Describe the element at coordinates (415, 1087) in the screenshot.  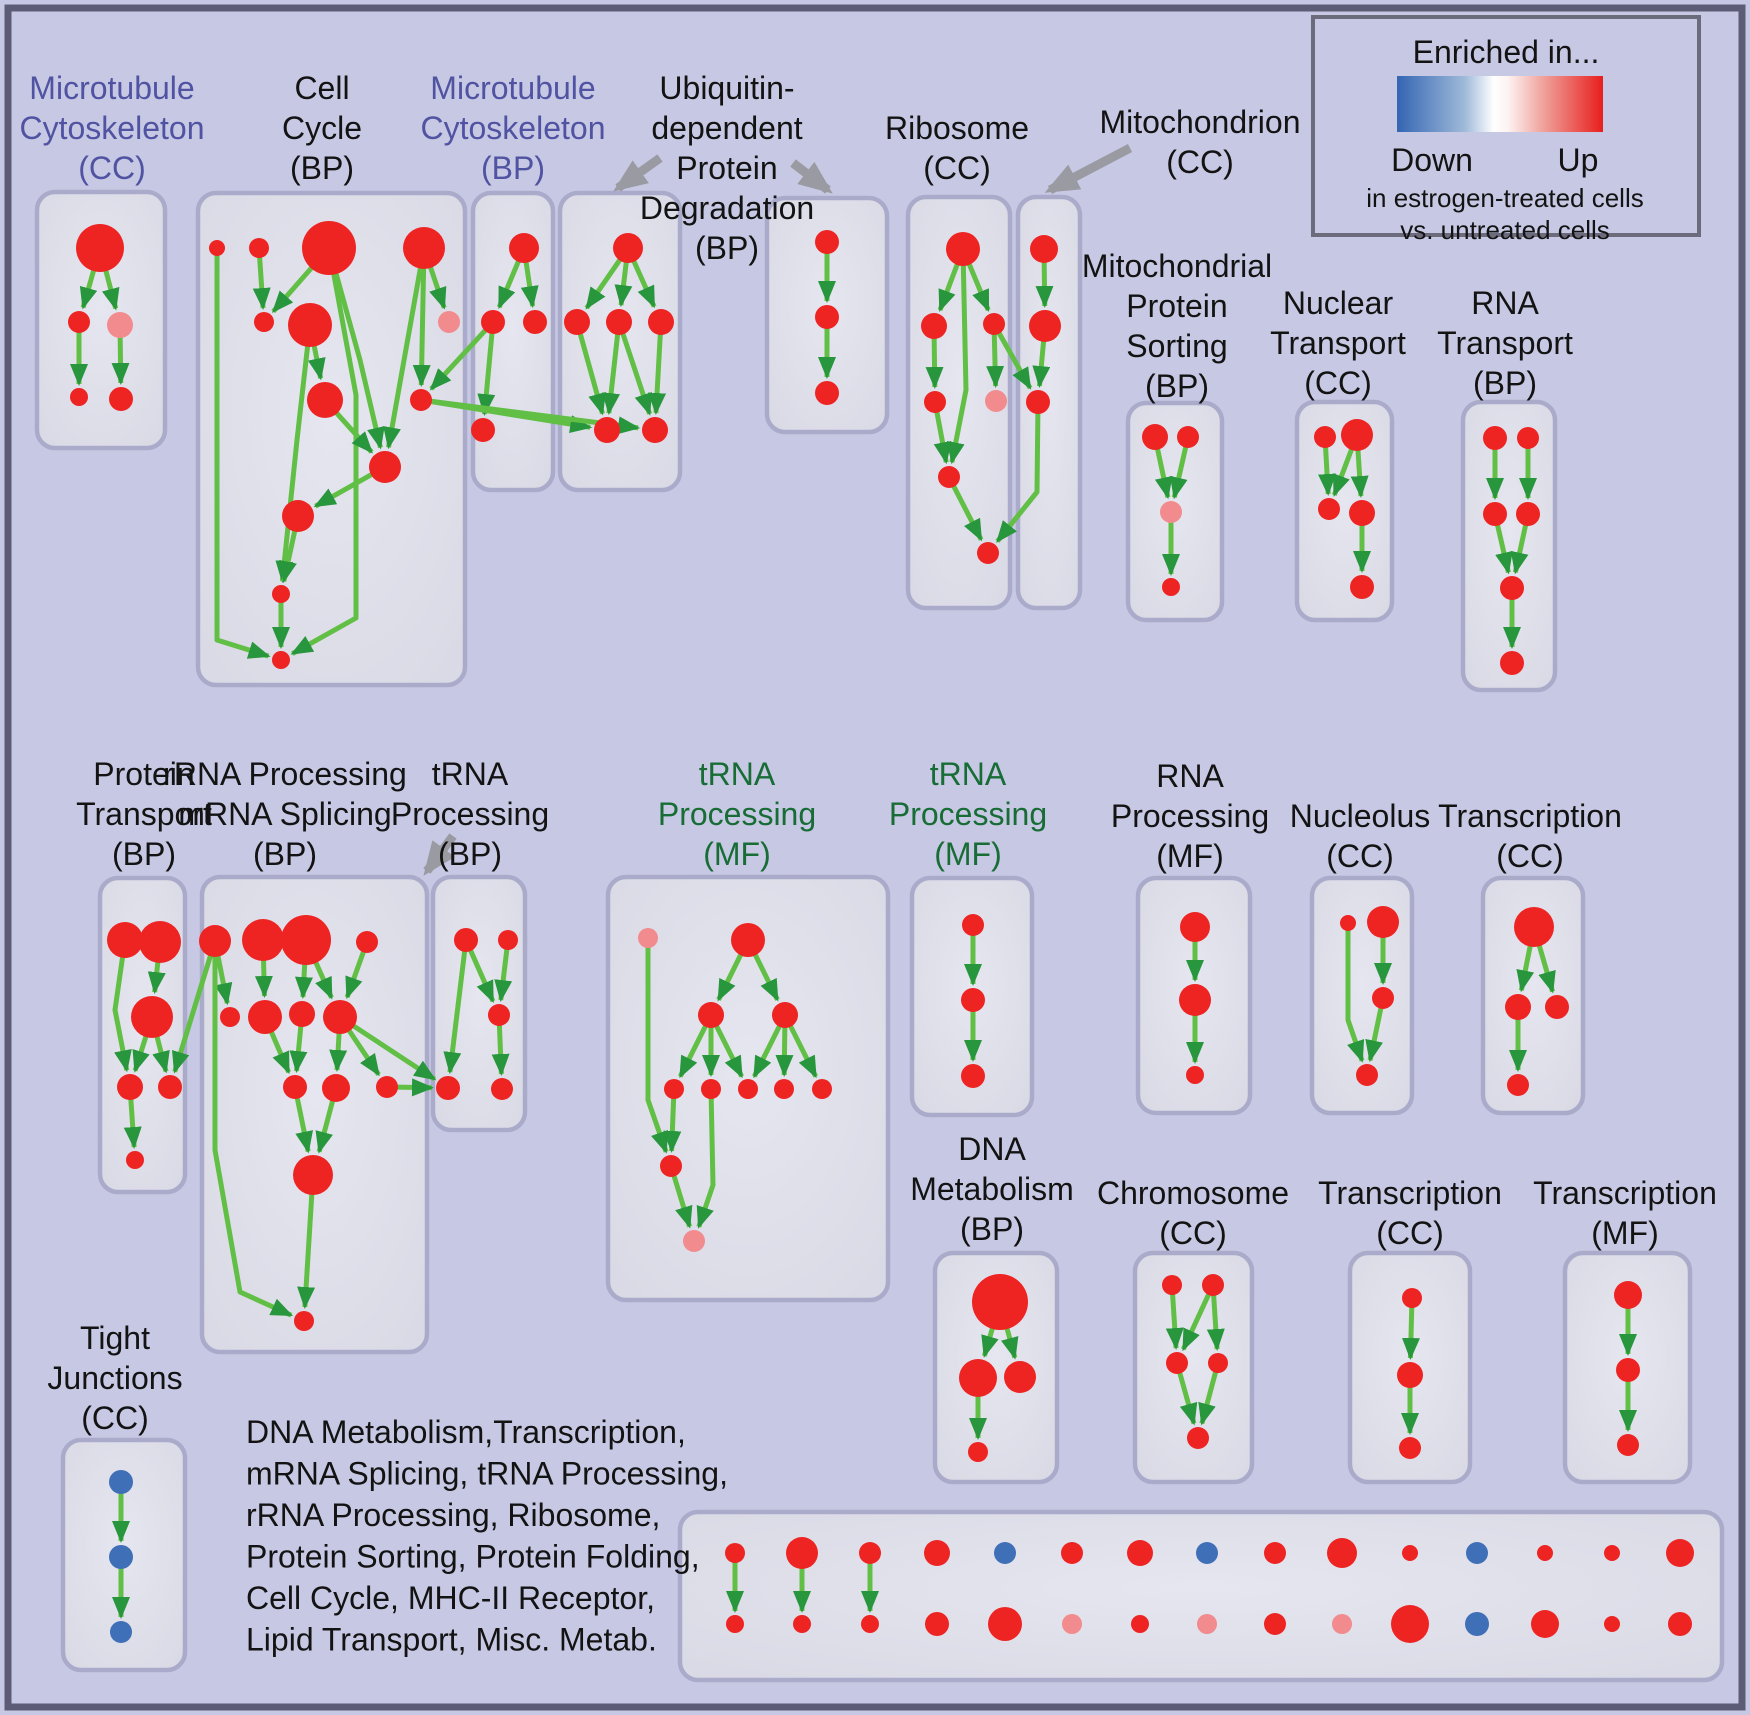
I see `edge-cross-rrna-trnabp` at that location.